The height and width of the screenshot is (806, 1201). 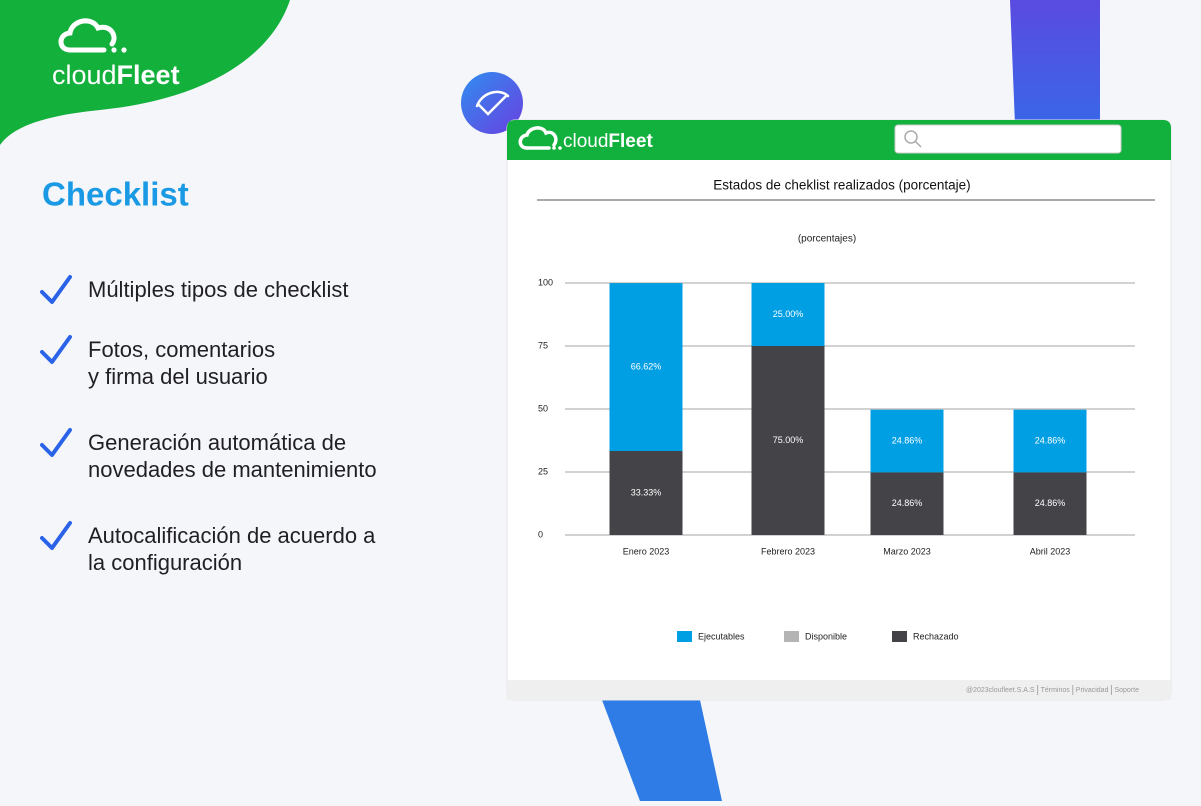 I want to click on data-label: 75.00%, so click(x=788, y=440).